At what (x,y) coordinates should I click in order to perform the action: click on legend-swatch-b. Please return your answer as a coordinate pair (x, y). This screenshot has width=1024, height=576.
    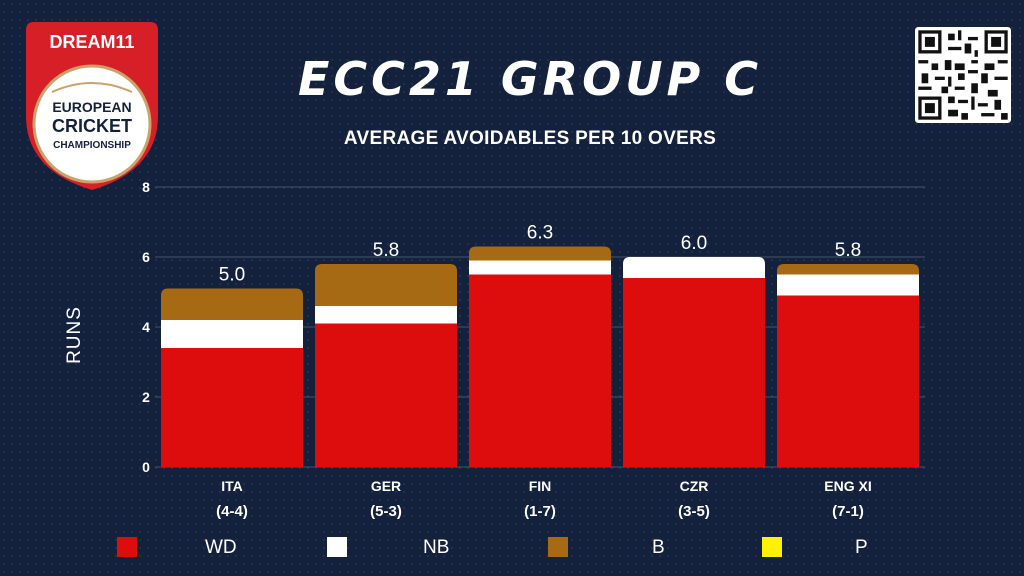
    Looking at the image, I should click on (558, 547).